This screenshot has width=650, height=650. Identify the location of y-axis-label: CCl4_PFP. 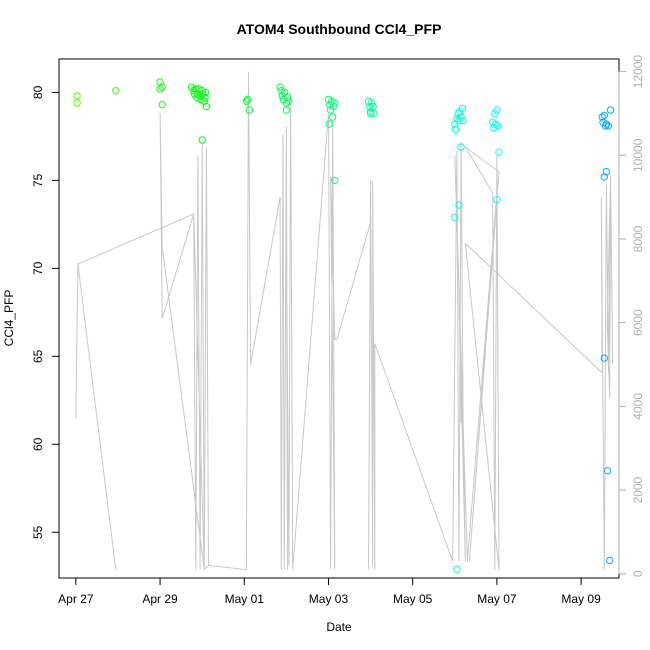
(9, 318).